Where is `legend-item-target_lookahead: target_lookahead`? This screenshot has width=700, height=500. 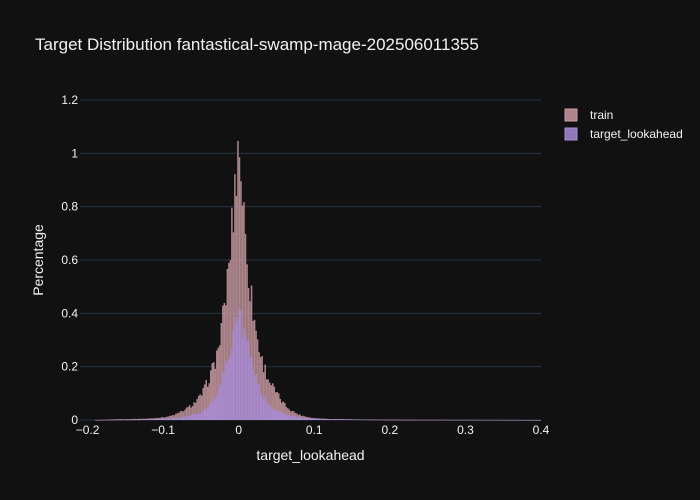
legend-item-target_lookahead: target_lookahead is located at coordinates (623, 134).